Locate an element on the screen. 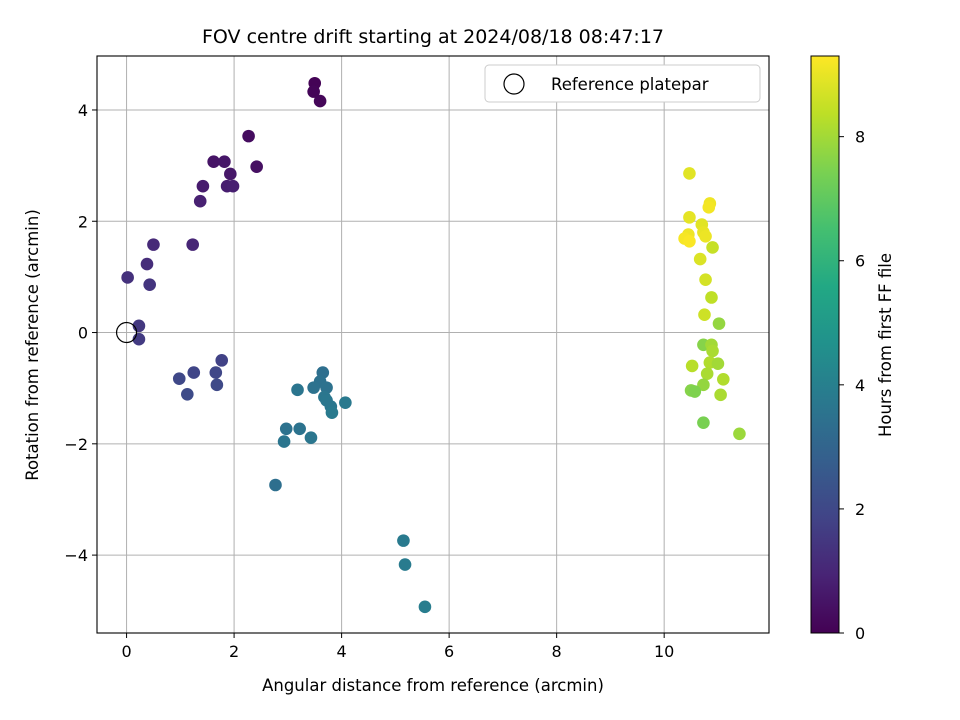 The height and width of the screenshot is (720, 960). y-tick-label: 4 is located at coordinates (83, 110).